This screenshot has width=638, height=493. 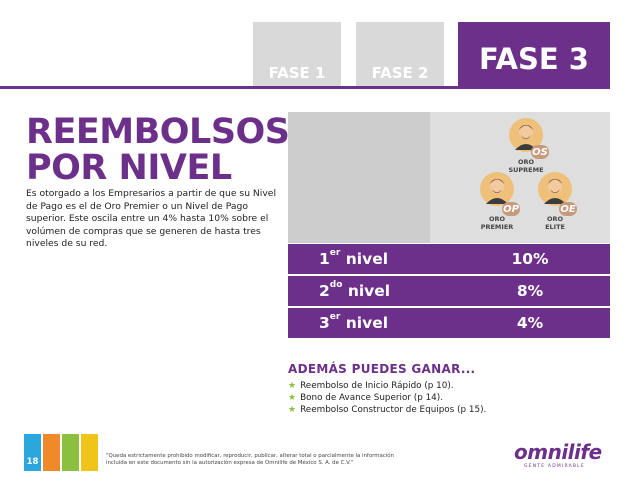 I want to click on level-label: 3er nivel, so click(x=359, y=322).